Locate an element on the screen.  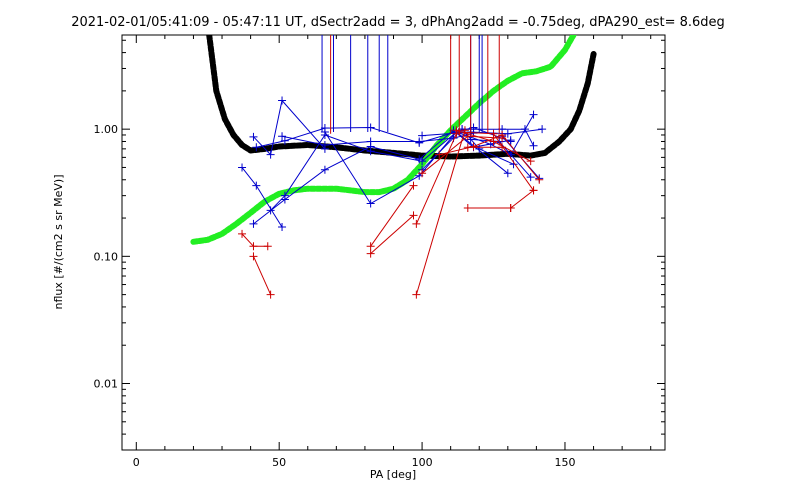
x-tick-label: 150 is located at coordinates (564, 462).